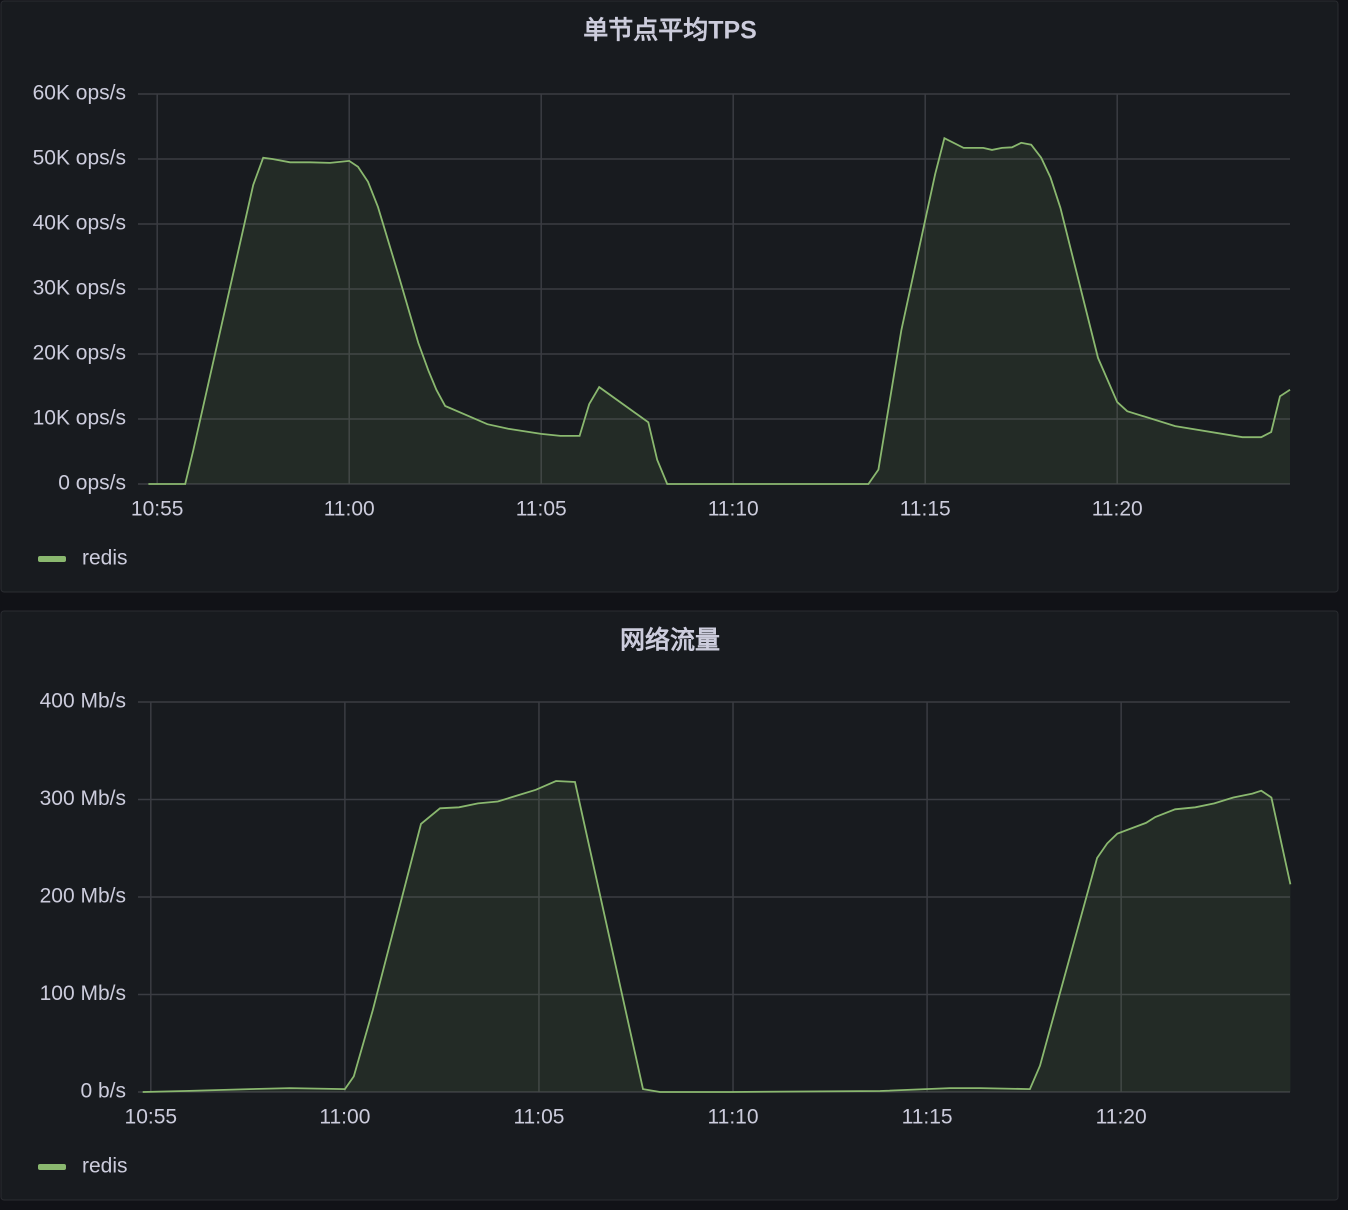  I want to click on panel-title: 单节点平均TPS, so click(670, 30).